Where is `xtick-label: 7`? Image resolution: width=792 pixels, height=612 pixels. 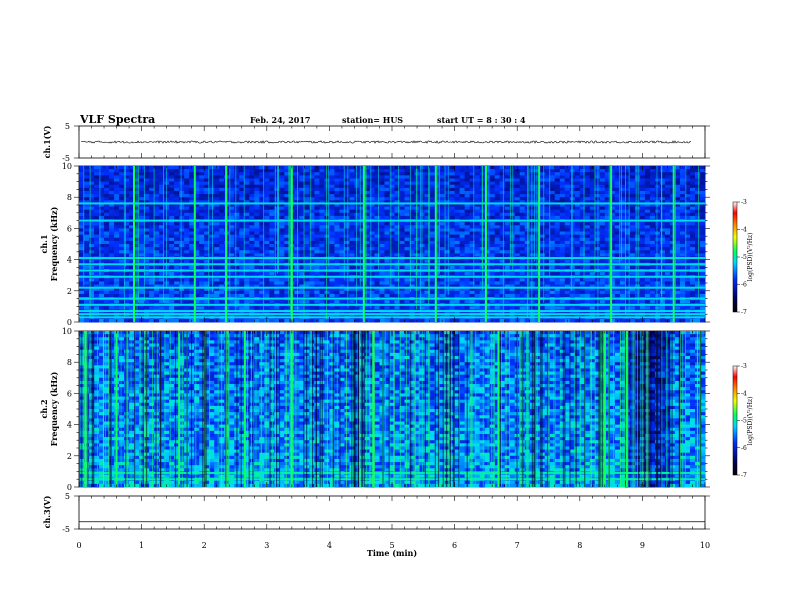
xtick-label: 7 is located at coordinates (517, 545).